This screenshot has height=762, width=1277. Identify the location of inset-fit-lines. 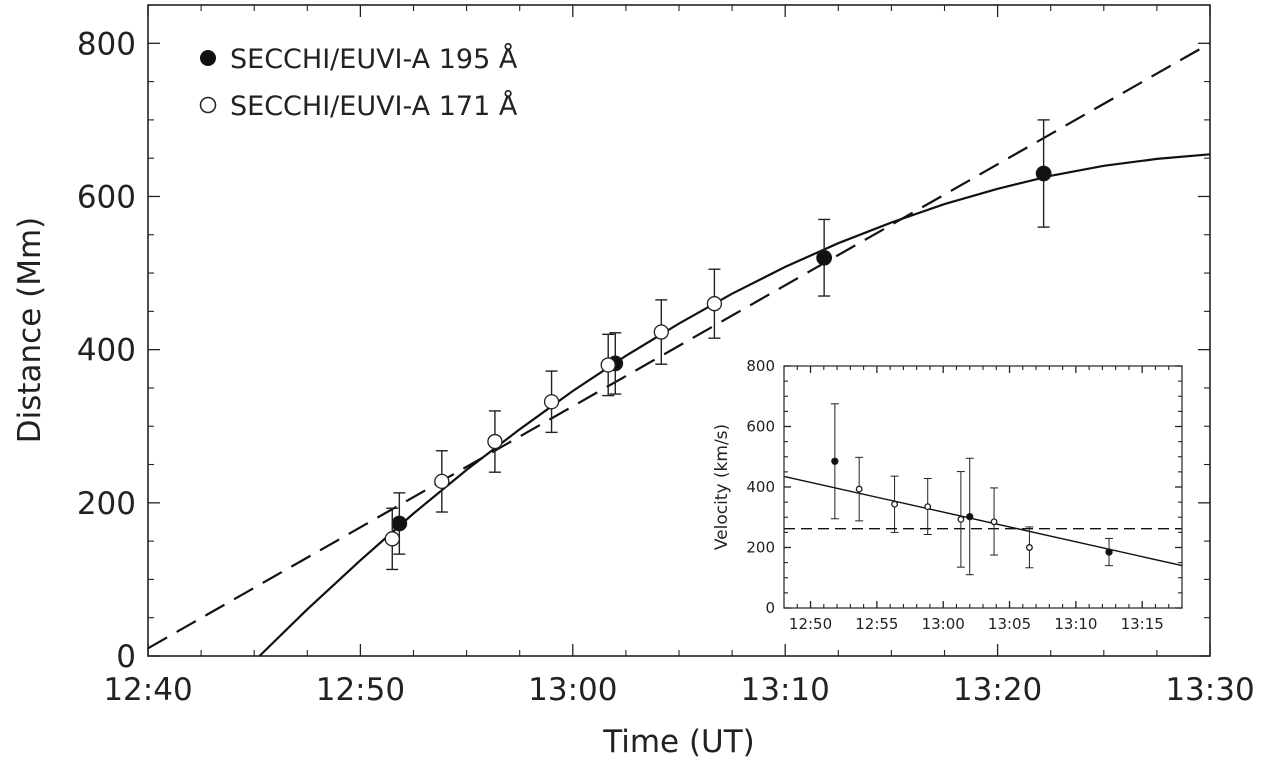
(983, 521).